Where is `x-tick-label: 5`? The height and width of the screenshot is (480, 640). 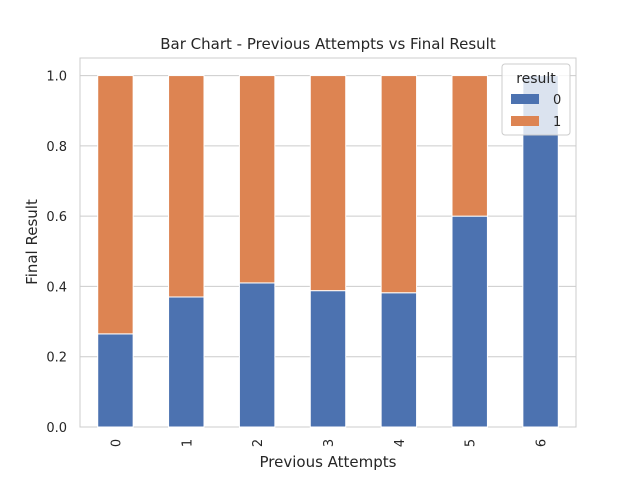
x-tick-label: 5 is located at coordinates (471, 443).